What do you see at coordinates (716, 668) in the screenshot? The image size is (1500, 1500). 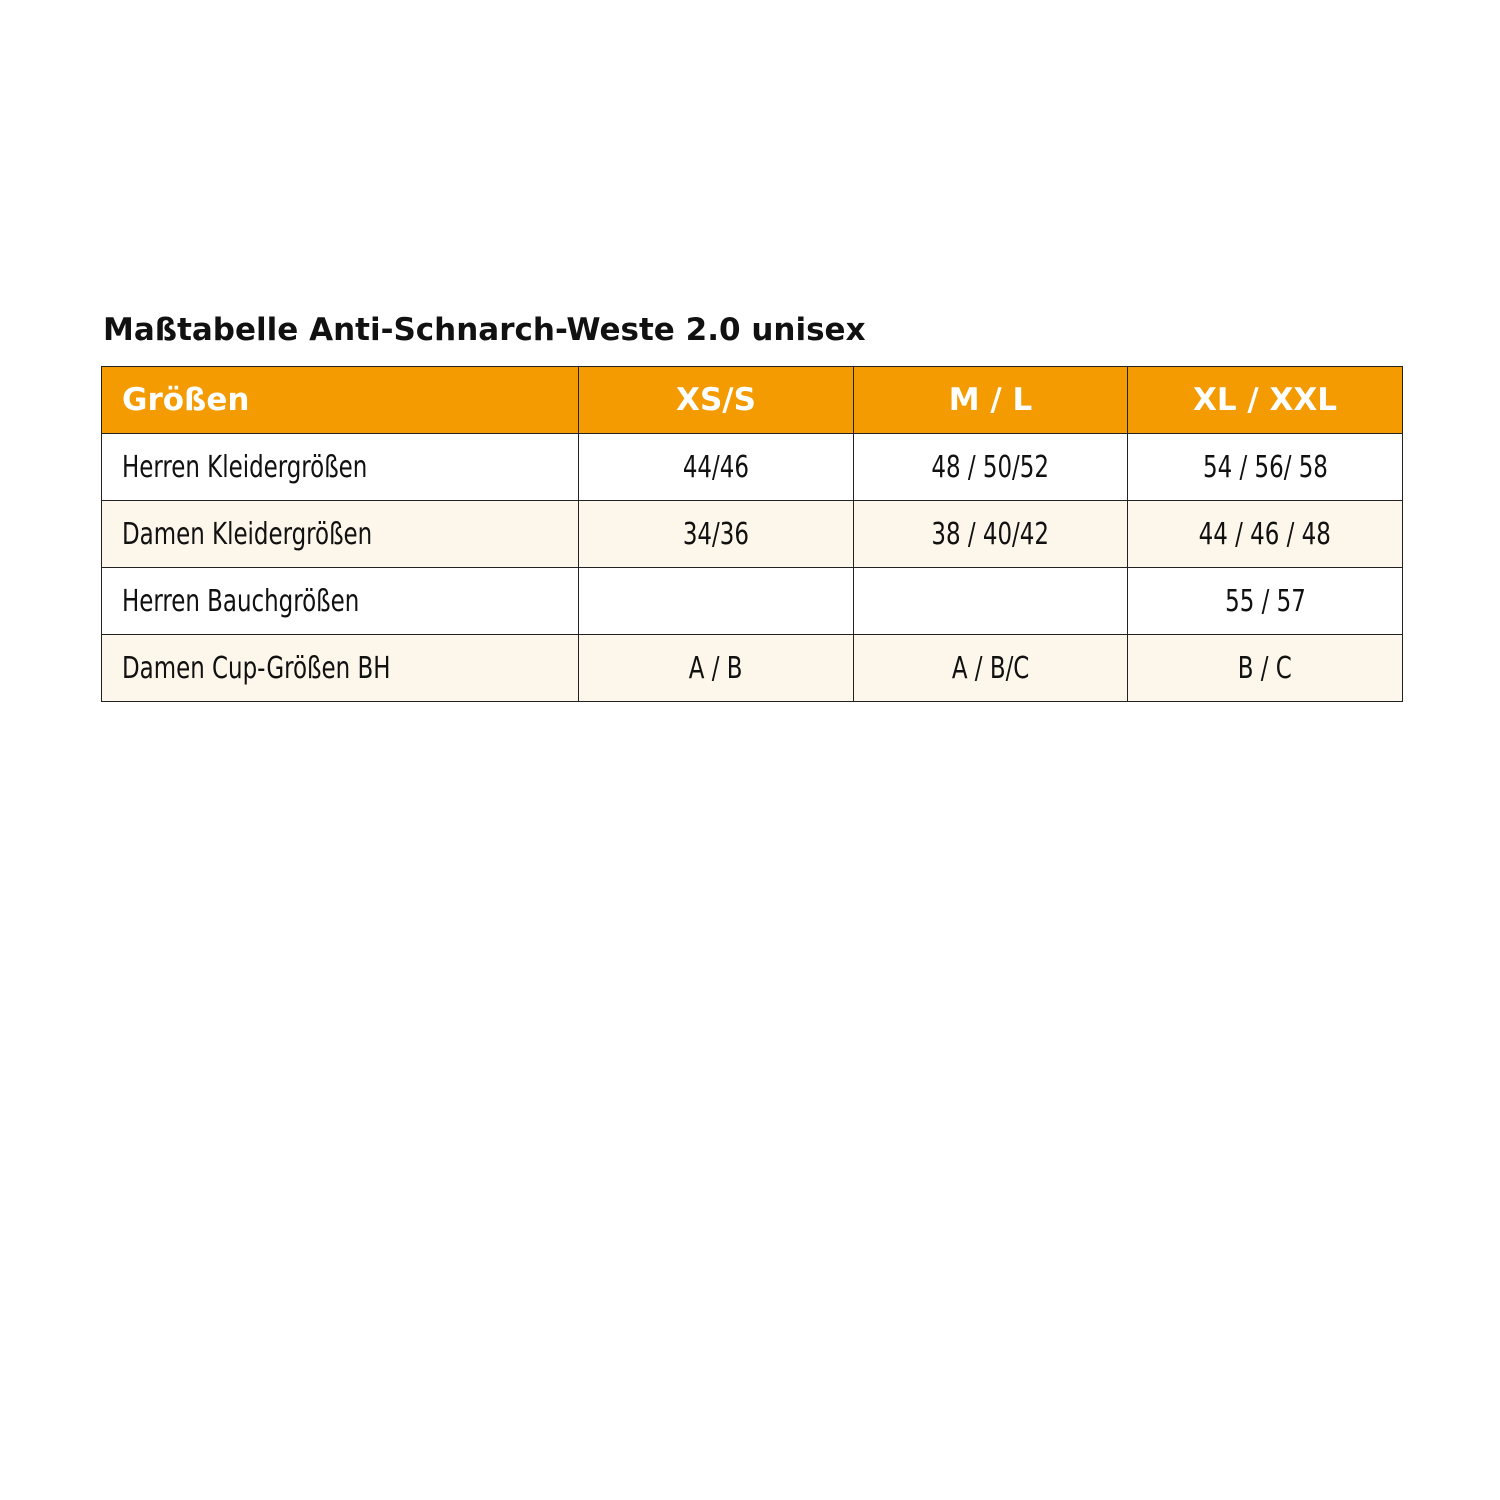 I see `table-cell: A / B` at bounding box center [716, 668].